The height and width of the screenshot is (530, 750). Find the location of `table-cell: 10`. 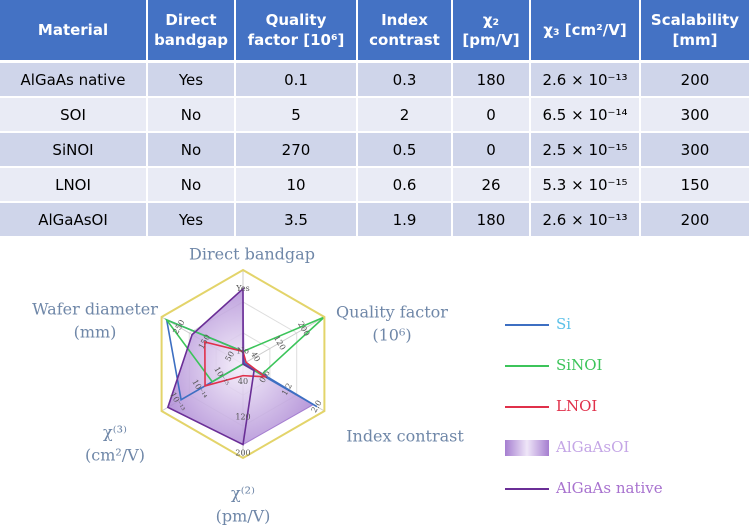

table-cell: 10 is located at coordinates (296, 185).